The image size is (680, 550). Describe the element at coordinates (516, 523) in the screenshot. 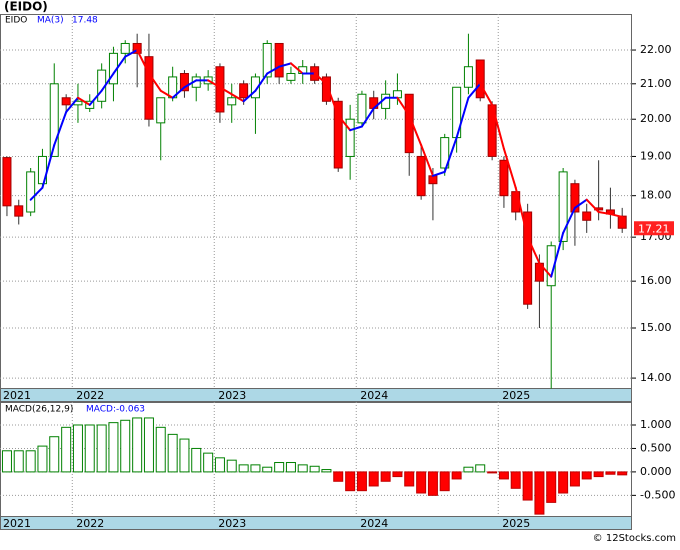

I see `x-tick-label: 2025` at that location.